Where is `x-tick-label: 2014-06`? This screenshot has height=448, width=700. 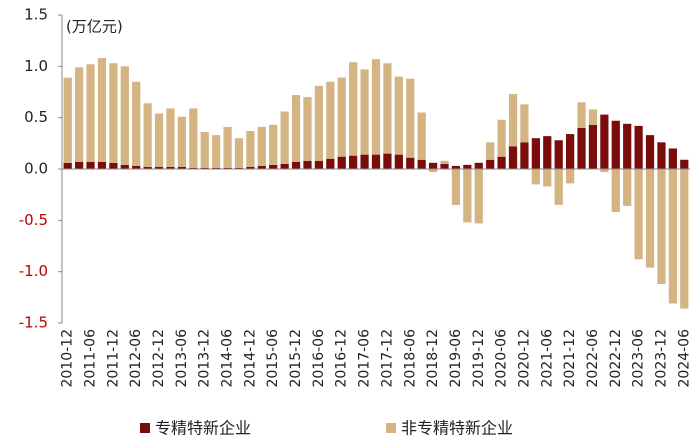 x-tick-label: 2014-06 is located at coordinates (228, 358).